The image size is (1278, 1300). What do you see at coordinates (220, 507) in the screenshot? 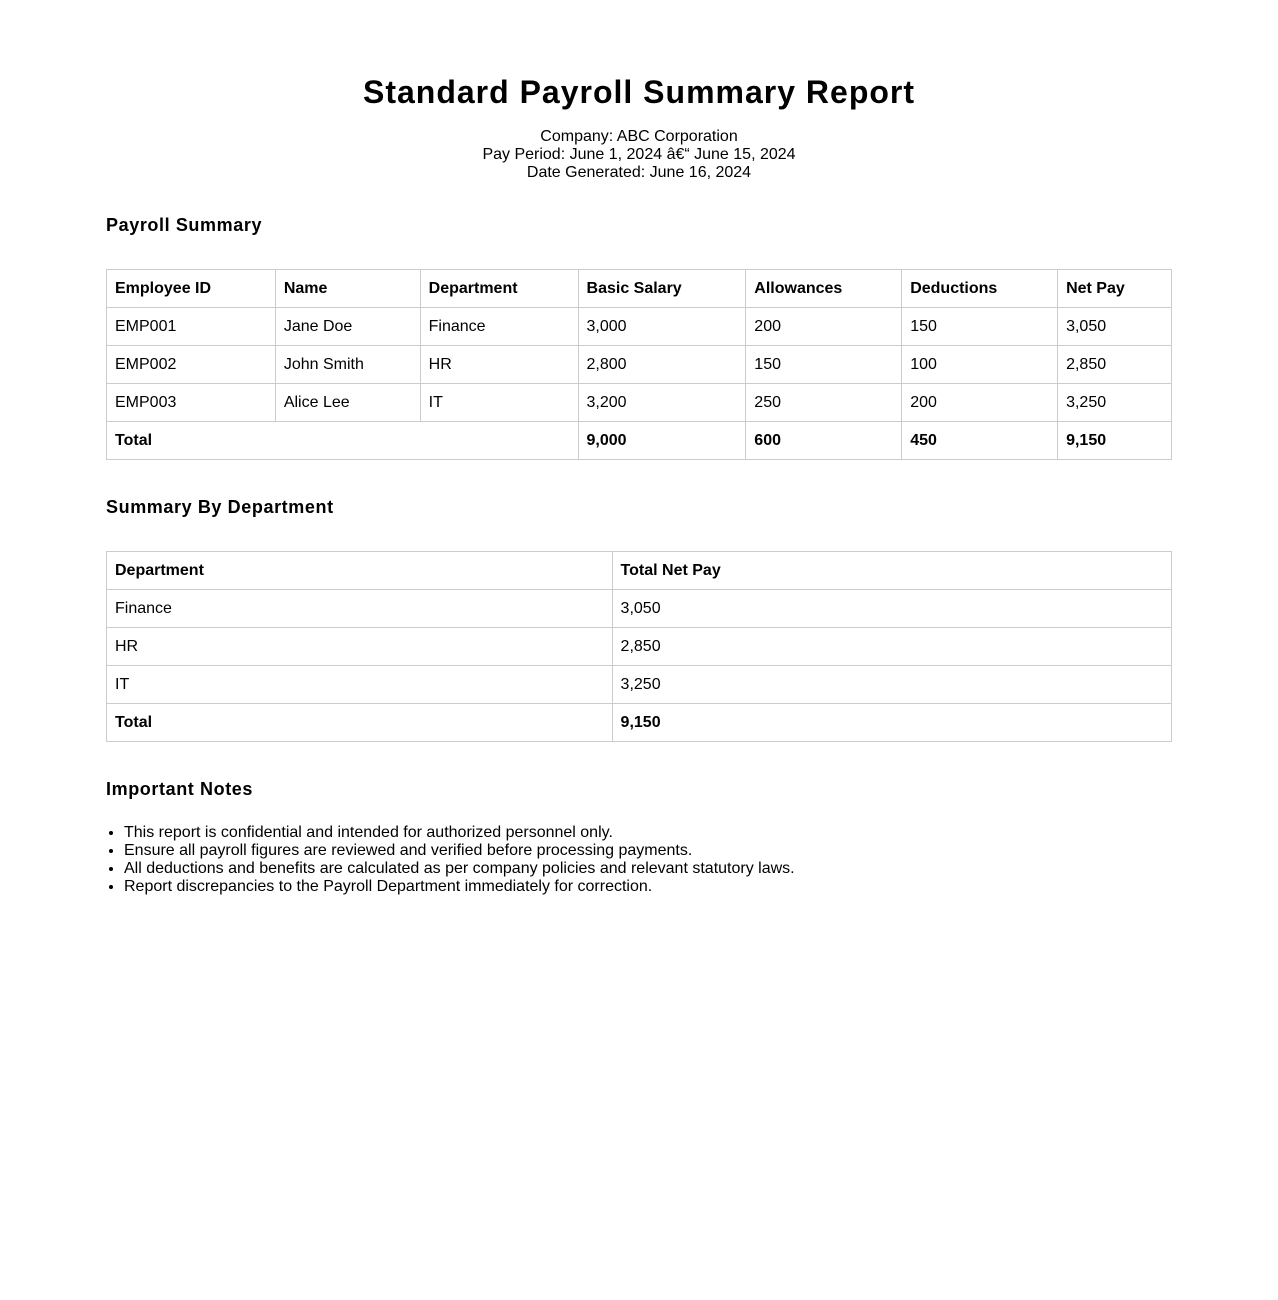
I see `department-summary-heading: Summary By Department` at bounding box center [220, 507].